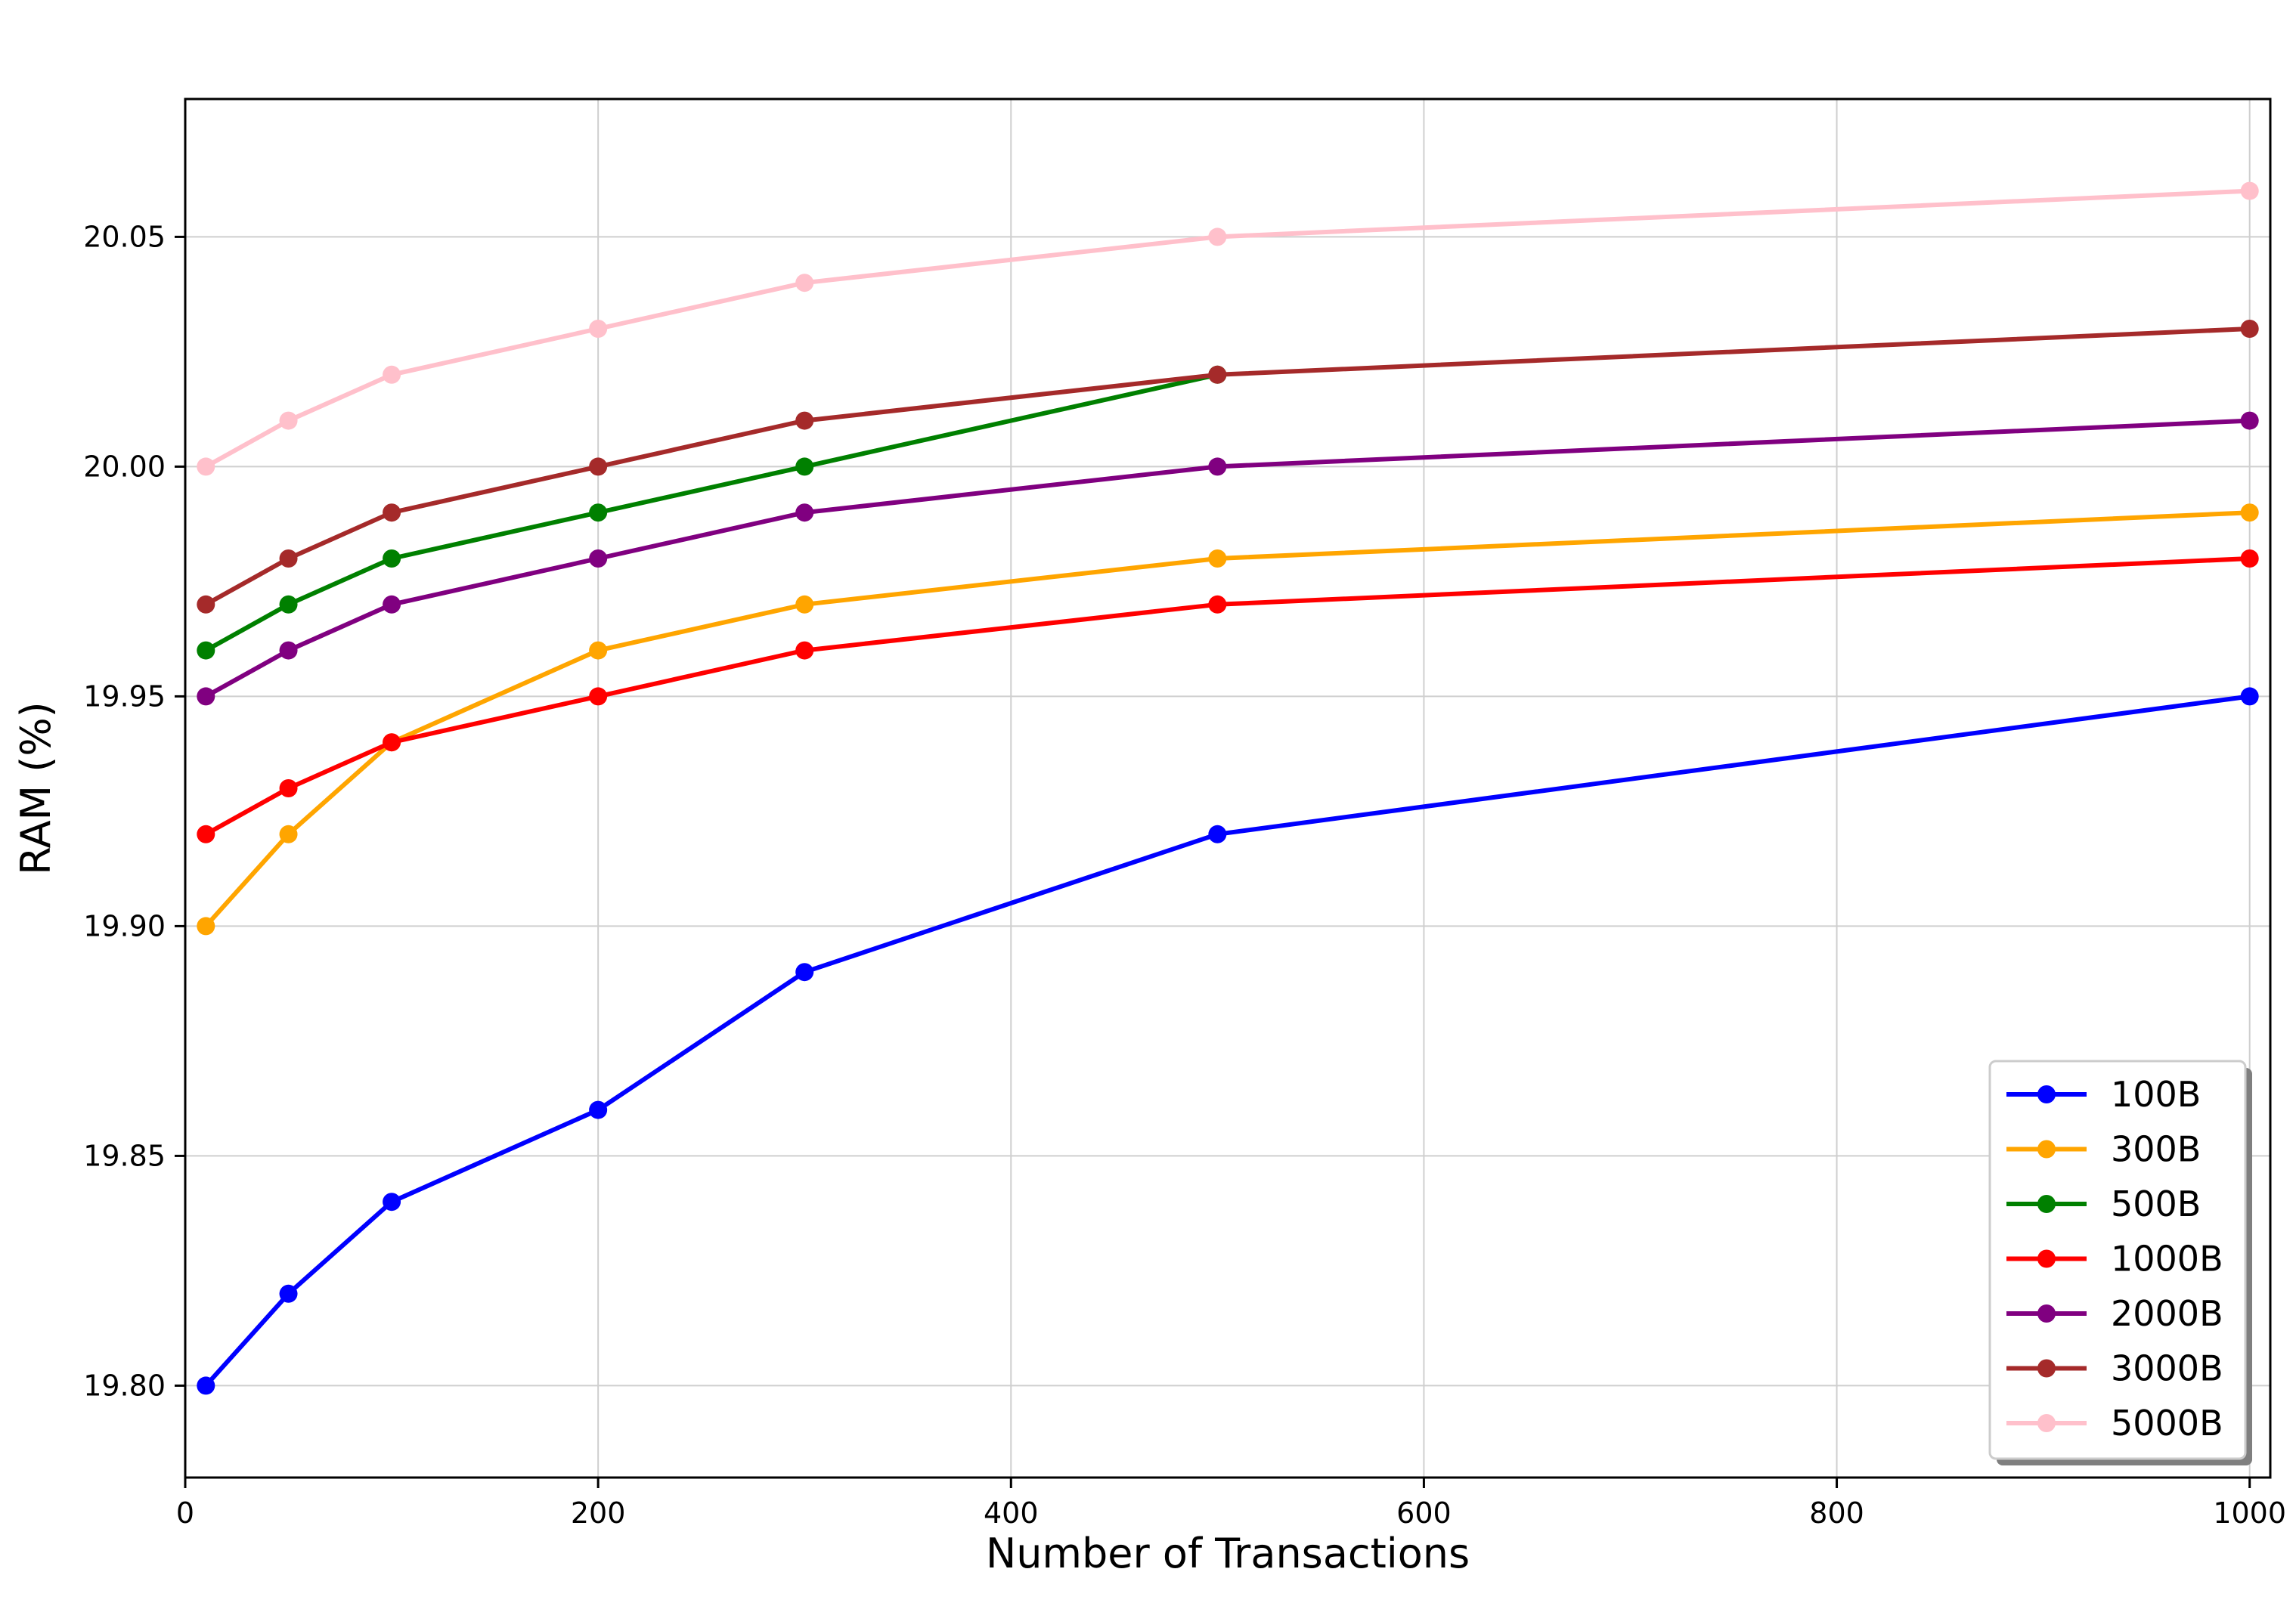 The width and height of the screenshot is (2296, 1603). What do you see at coordinates (36, 788) in the screenshot?
I see `y-axis-label: RAM (%)` at bounding box center [36, 788].